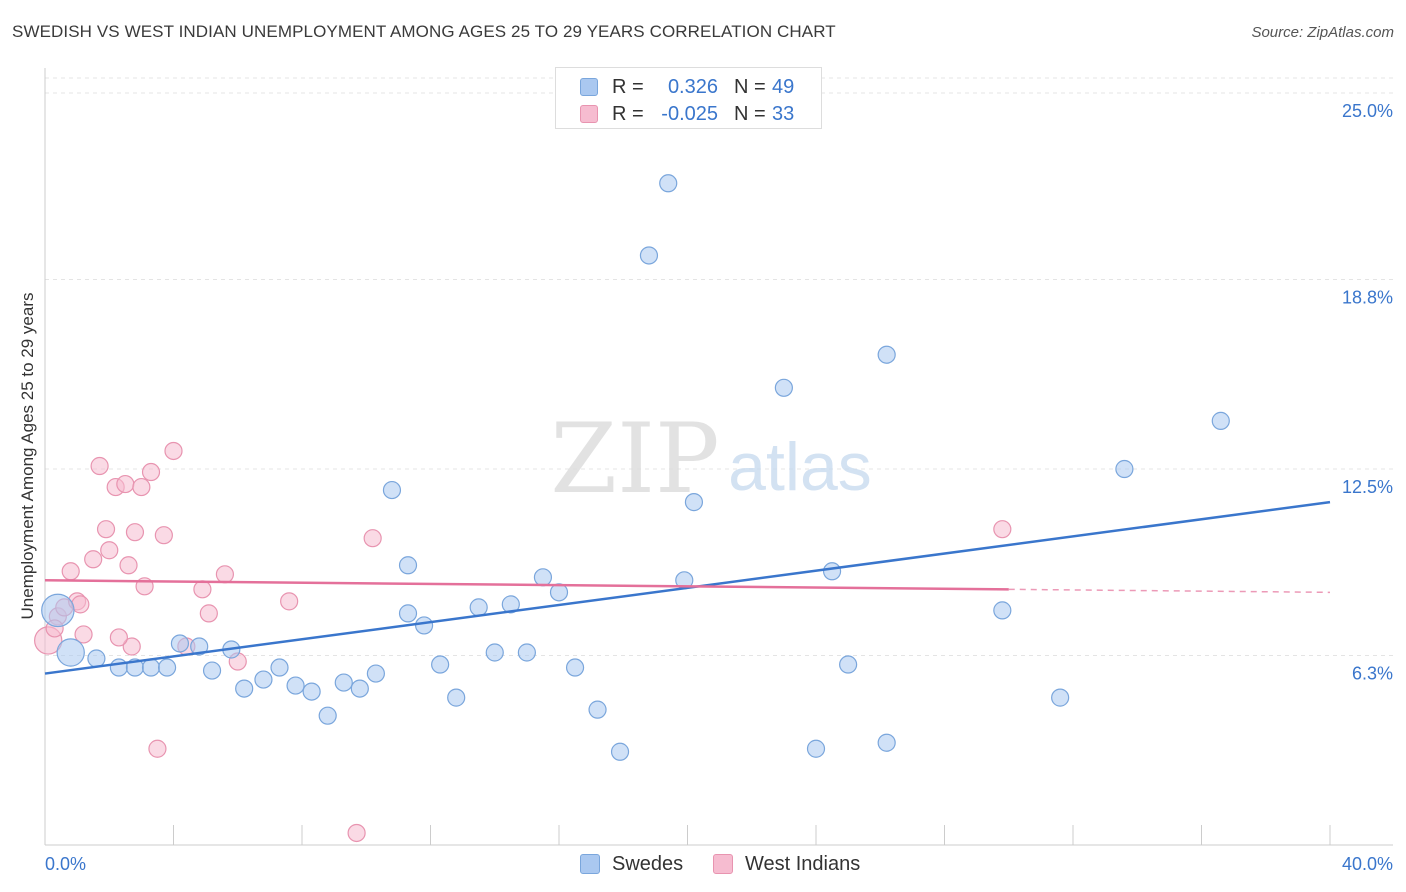 Image resolution: width=1406 pixels, height=892 pixels. Describe the element at coordinates (589, 87) in the screenshot. I see `legend-swatch-swedes` at that location.